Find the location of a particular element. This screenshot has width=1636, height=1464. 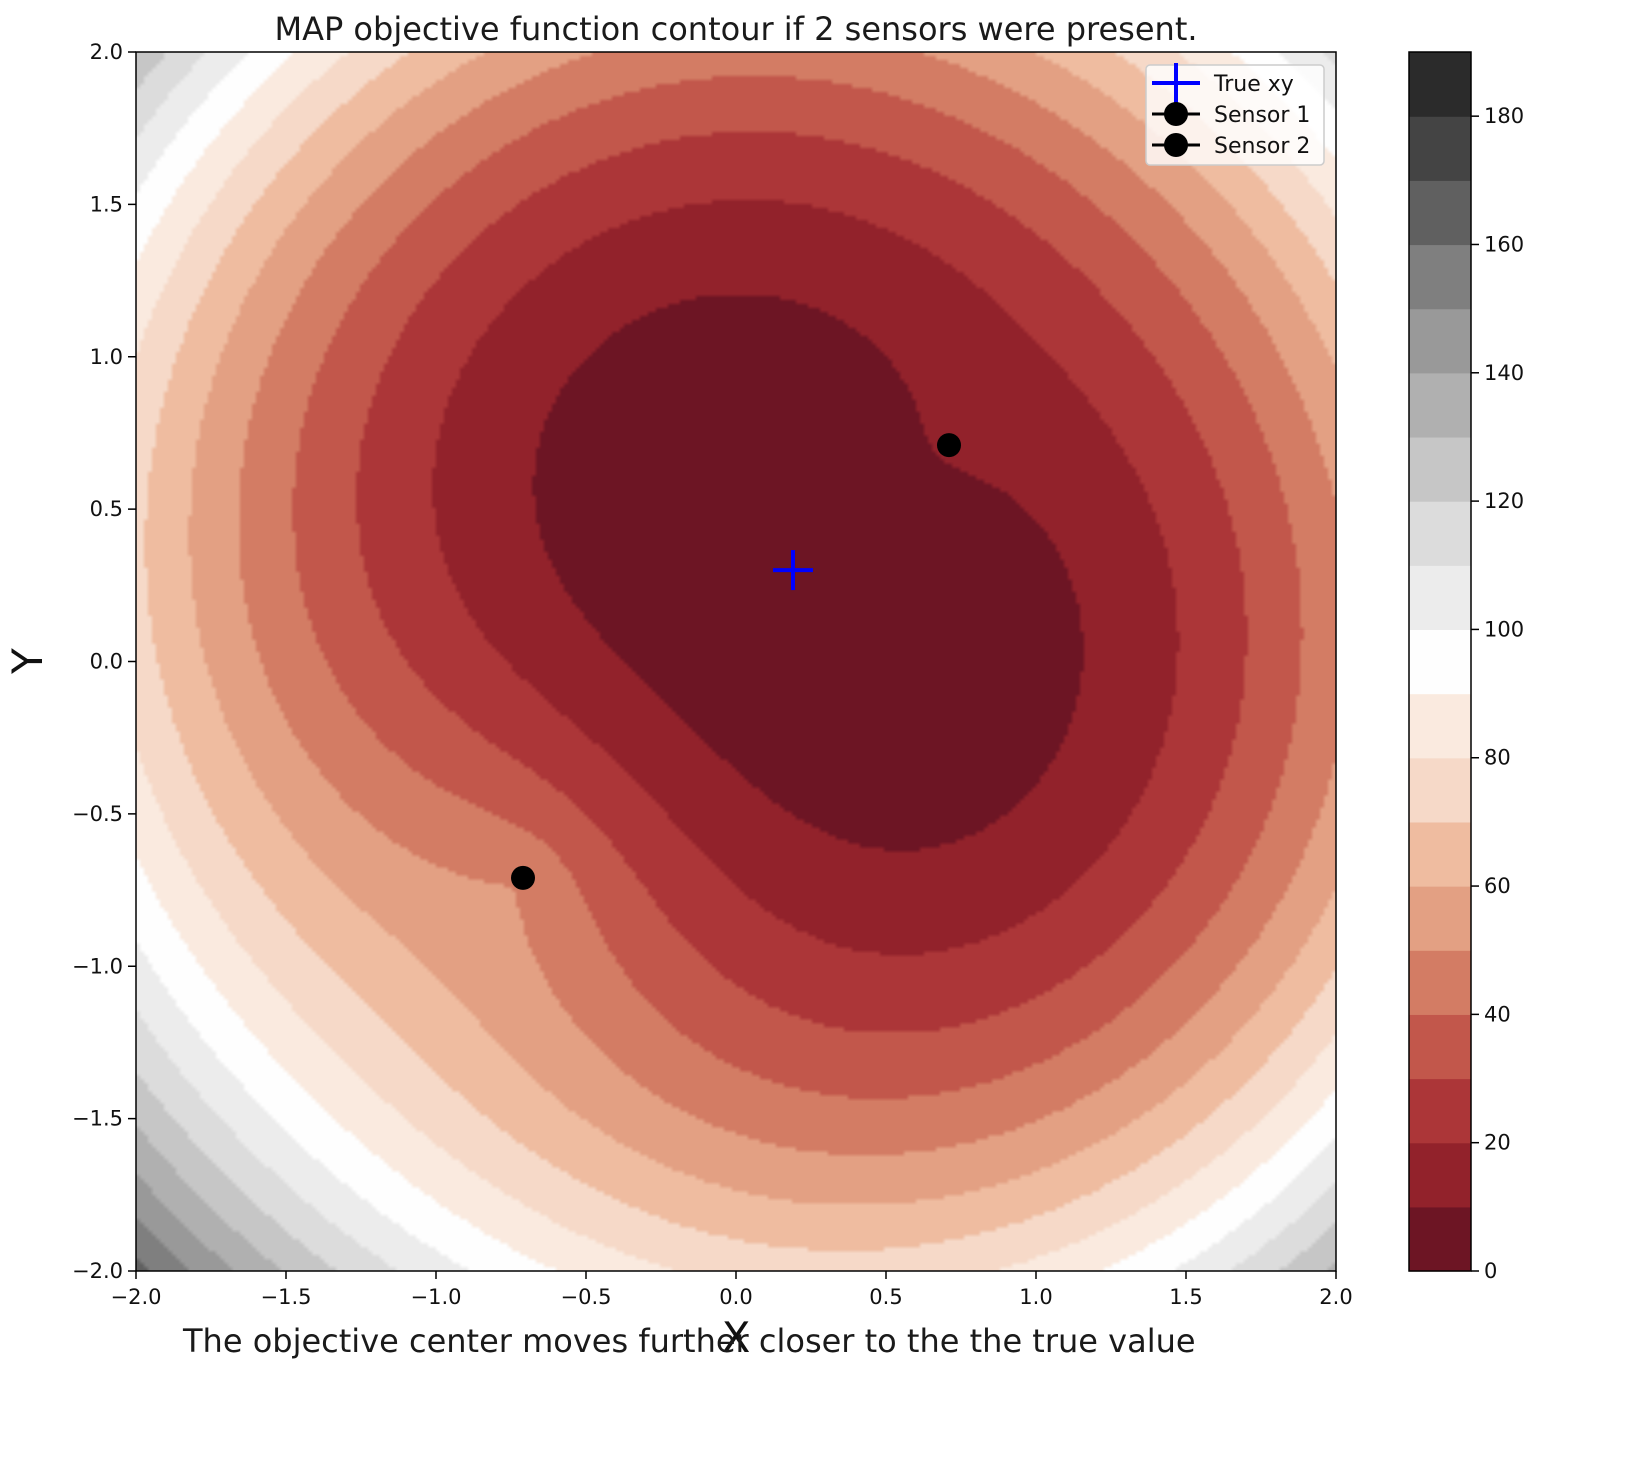

colorbar-tick-label: 80 is located at coordinates (1497, 758).